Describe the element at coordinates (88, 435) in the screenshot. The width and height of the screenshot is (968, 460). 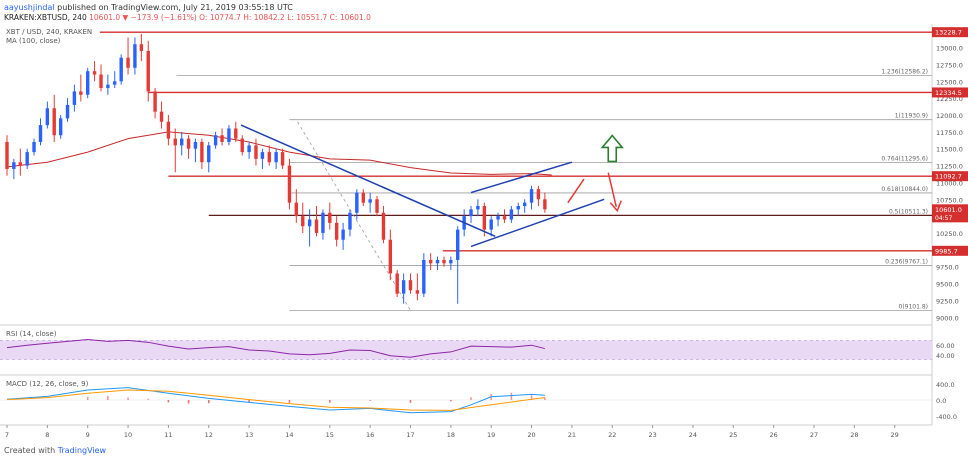
I see `x-tick-label: 9` at that location.